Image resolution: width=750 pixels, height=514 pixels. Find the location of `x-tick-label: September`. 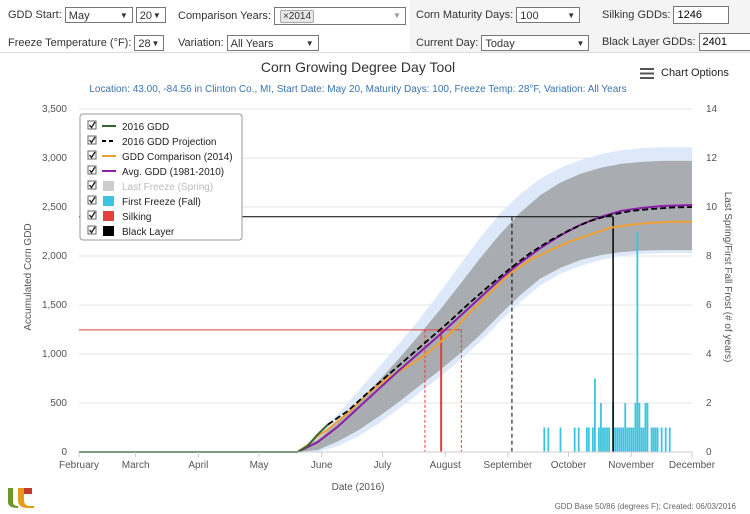

x-tick-label: September is located at coordinates (508, 465).